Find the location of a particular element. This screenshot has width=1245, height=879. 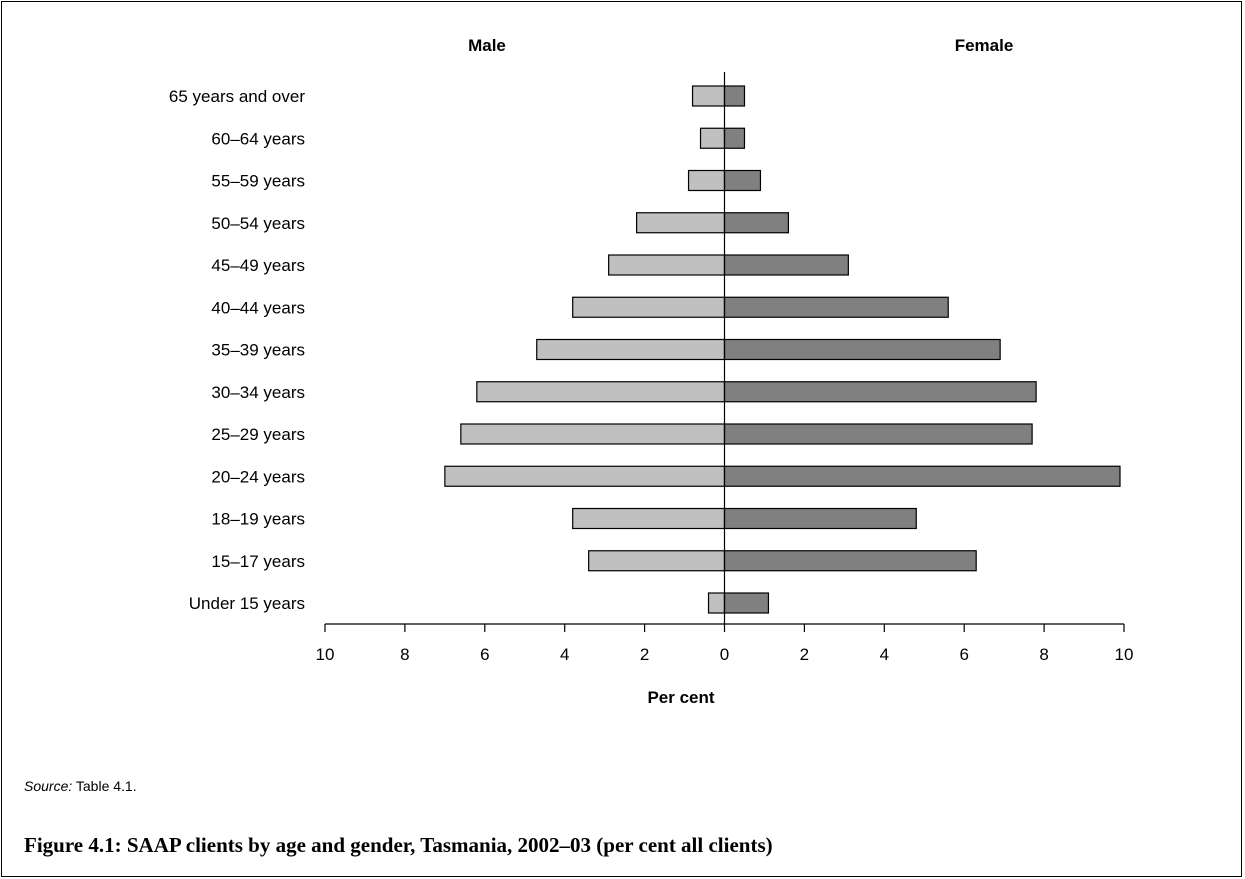

x-tick-label-1: 8 is located at coordinates (404, 654).